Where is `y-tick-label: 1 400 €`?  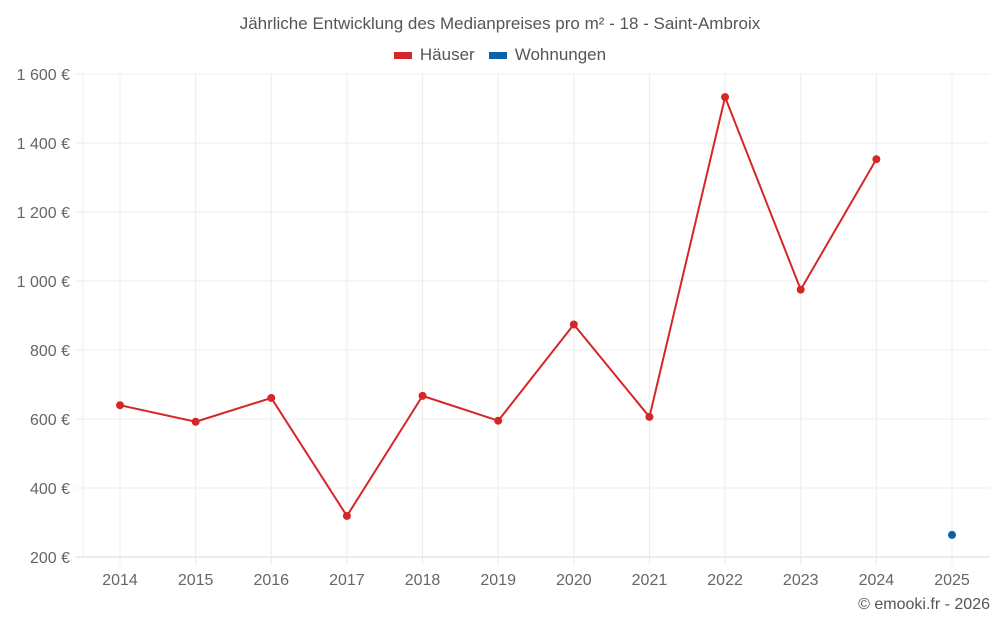
y-tick-label: 1 400 € is located at coordinates (43, 144).